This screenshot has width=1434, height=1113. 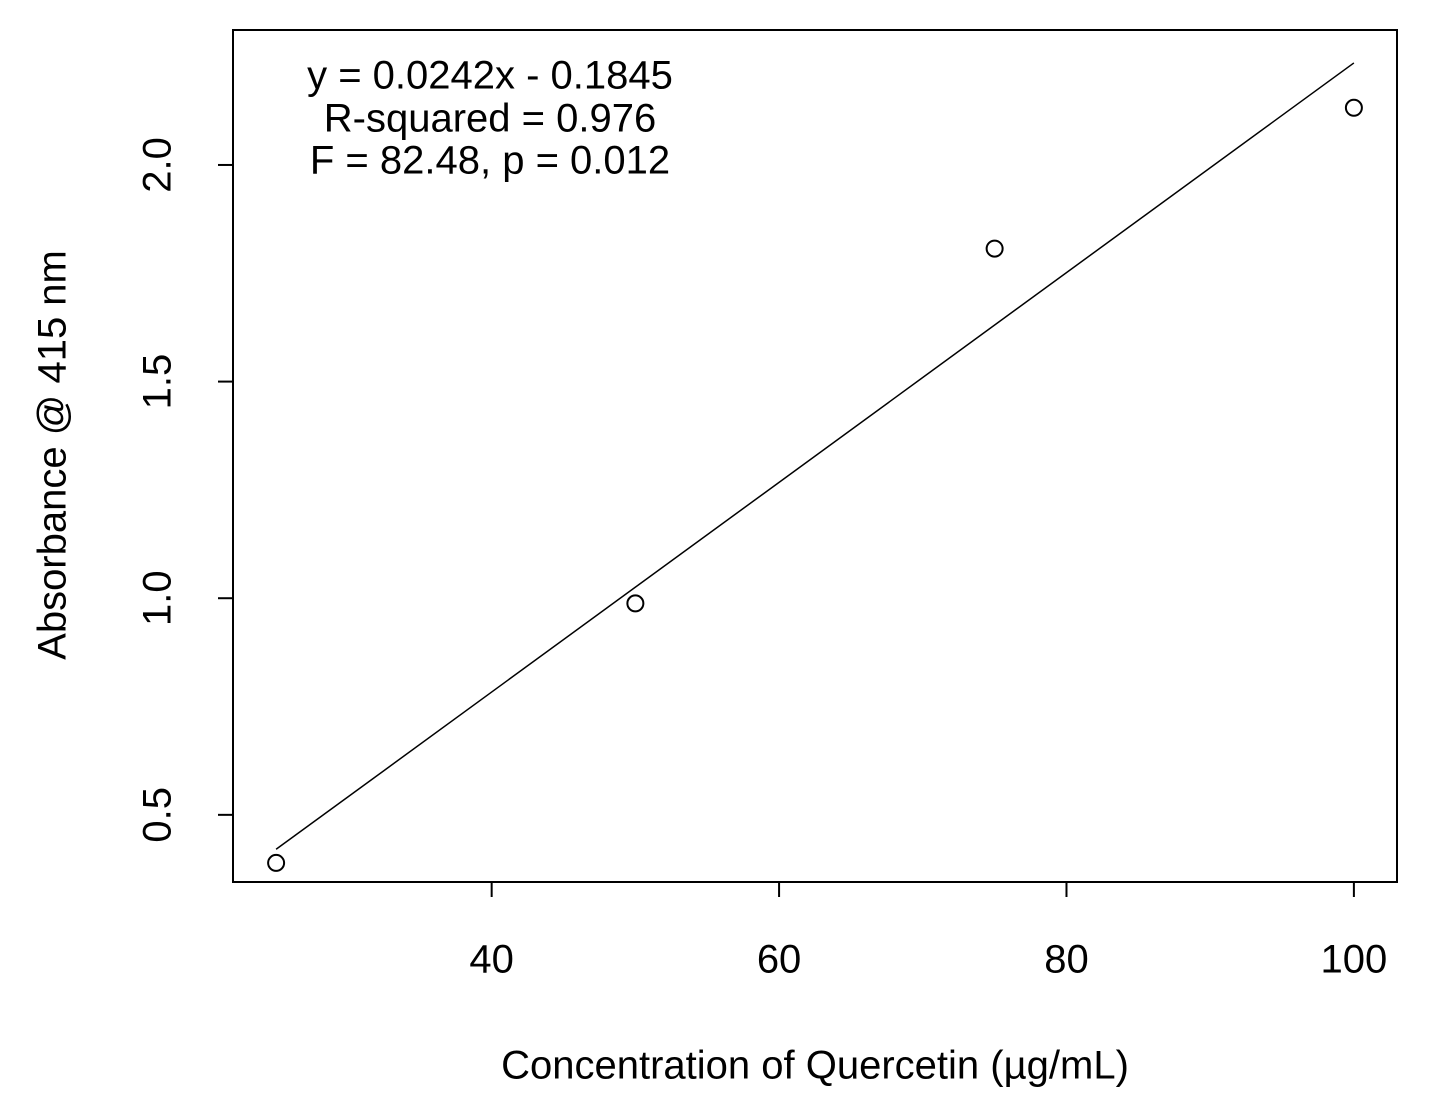 What do you see at coordinates (490, 76) in the screenshot?
I see `annotation: y = 0.0242x - 0.1845` at bounding box center [490, 76].